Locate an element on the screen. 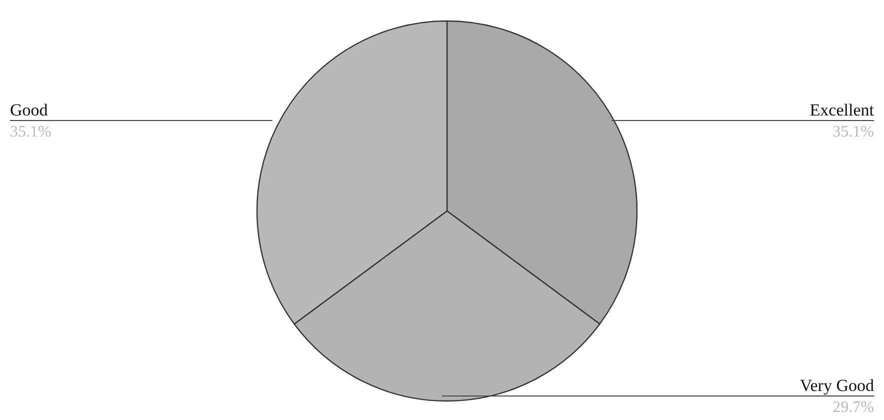  data-label: 29.7% is located at coordinates (853, 407).